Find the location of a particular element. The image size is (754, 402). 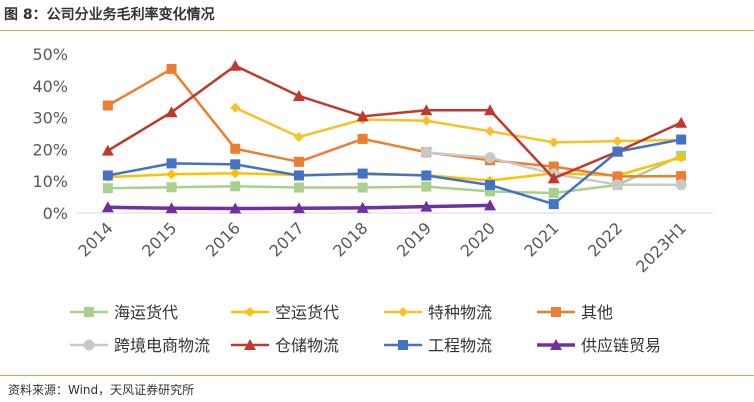

y-tick-label: 0% is located at coordinates (55, 213).